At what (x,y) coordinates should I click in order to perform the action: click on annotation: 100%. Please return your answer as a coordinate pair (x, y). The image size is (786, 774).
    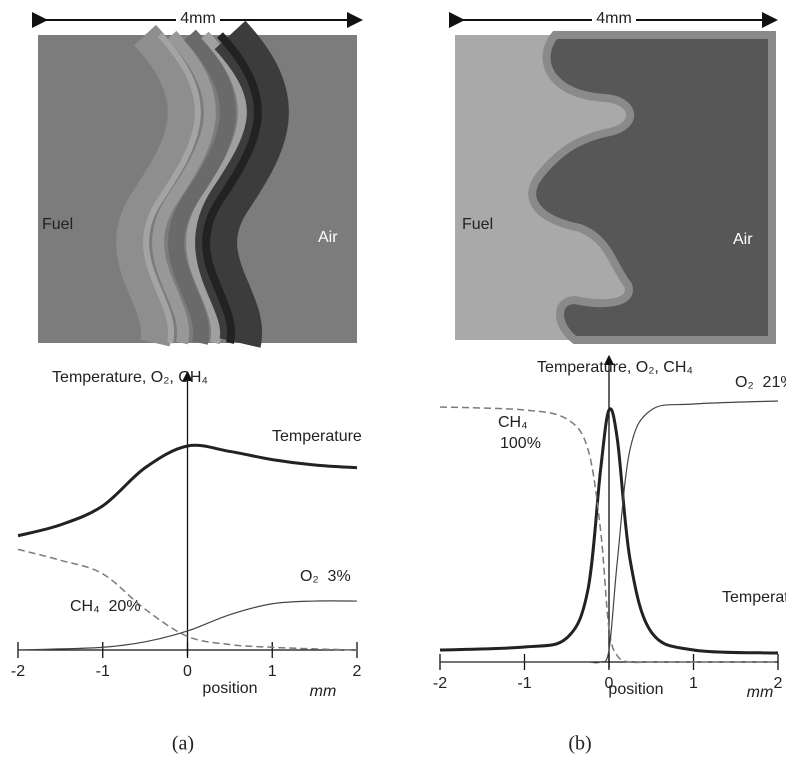
    Looking at the image, I should click on (520, 443).